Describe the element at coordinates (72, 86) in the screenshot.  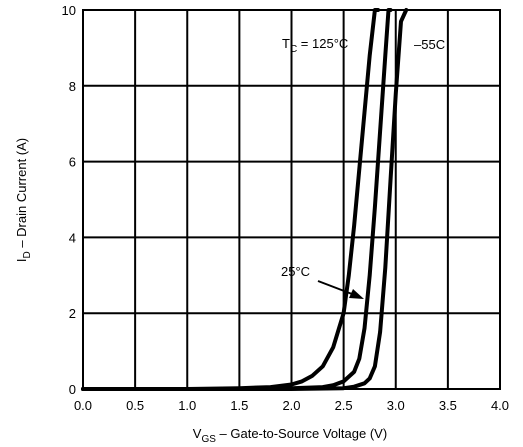
I see `y-tick-label: 8` at that location.